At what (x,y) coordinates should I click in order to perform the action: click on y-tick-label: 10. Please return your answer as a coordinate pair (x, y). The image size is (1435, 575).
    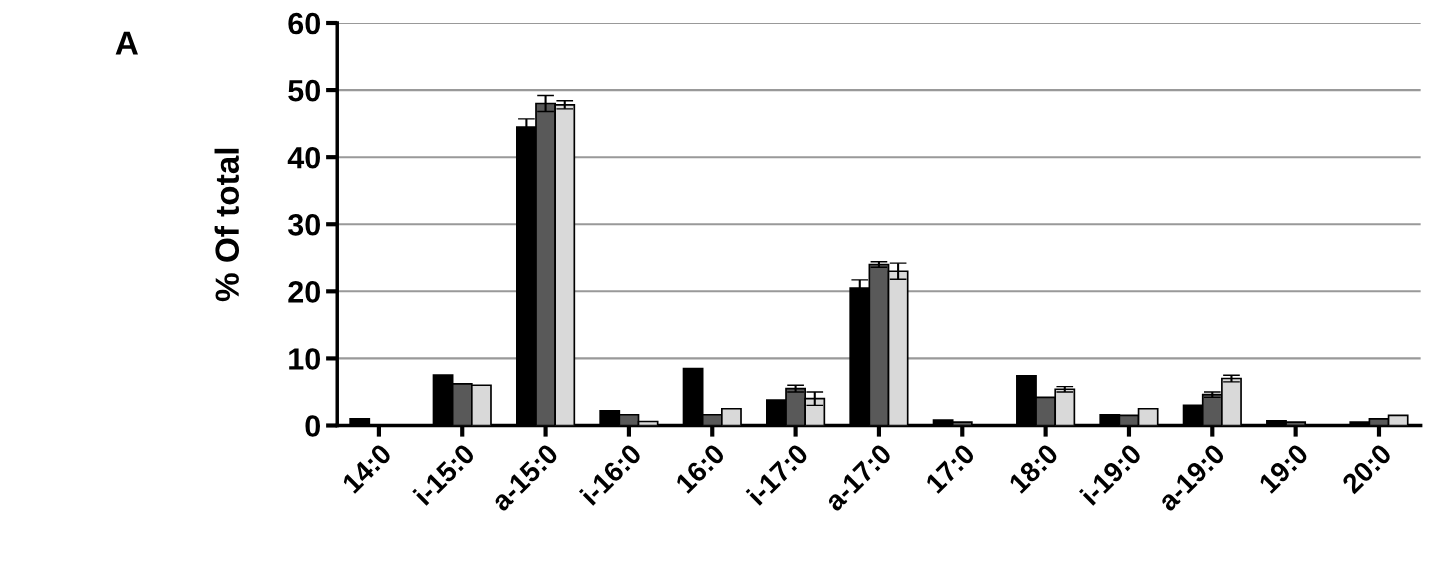
    Looking at the image, I should click on (304, 359).